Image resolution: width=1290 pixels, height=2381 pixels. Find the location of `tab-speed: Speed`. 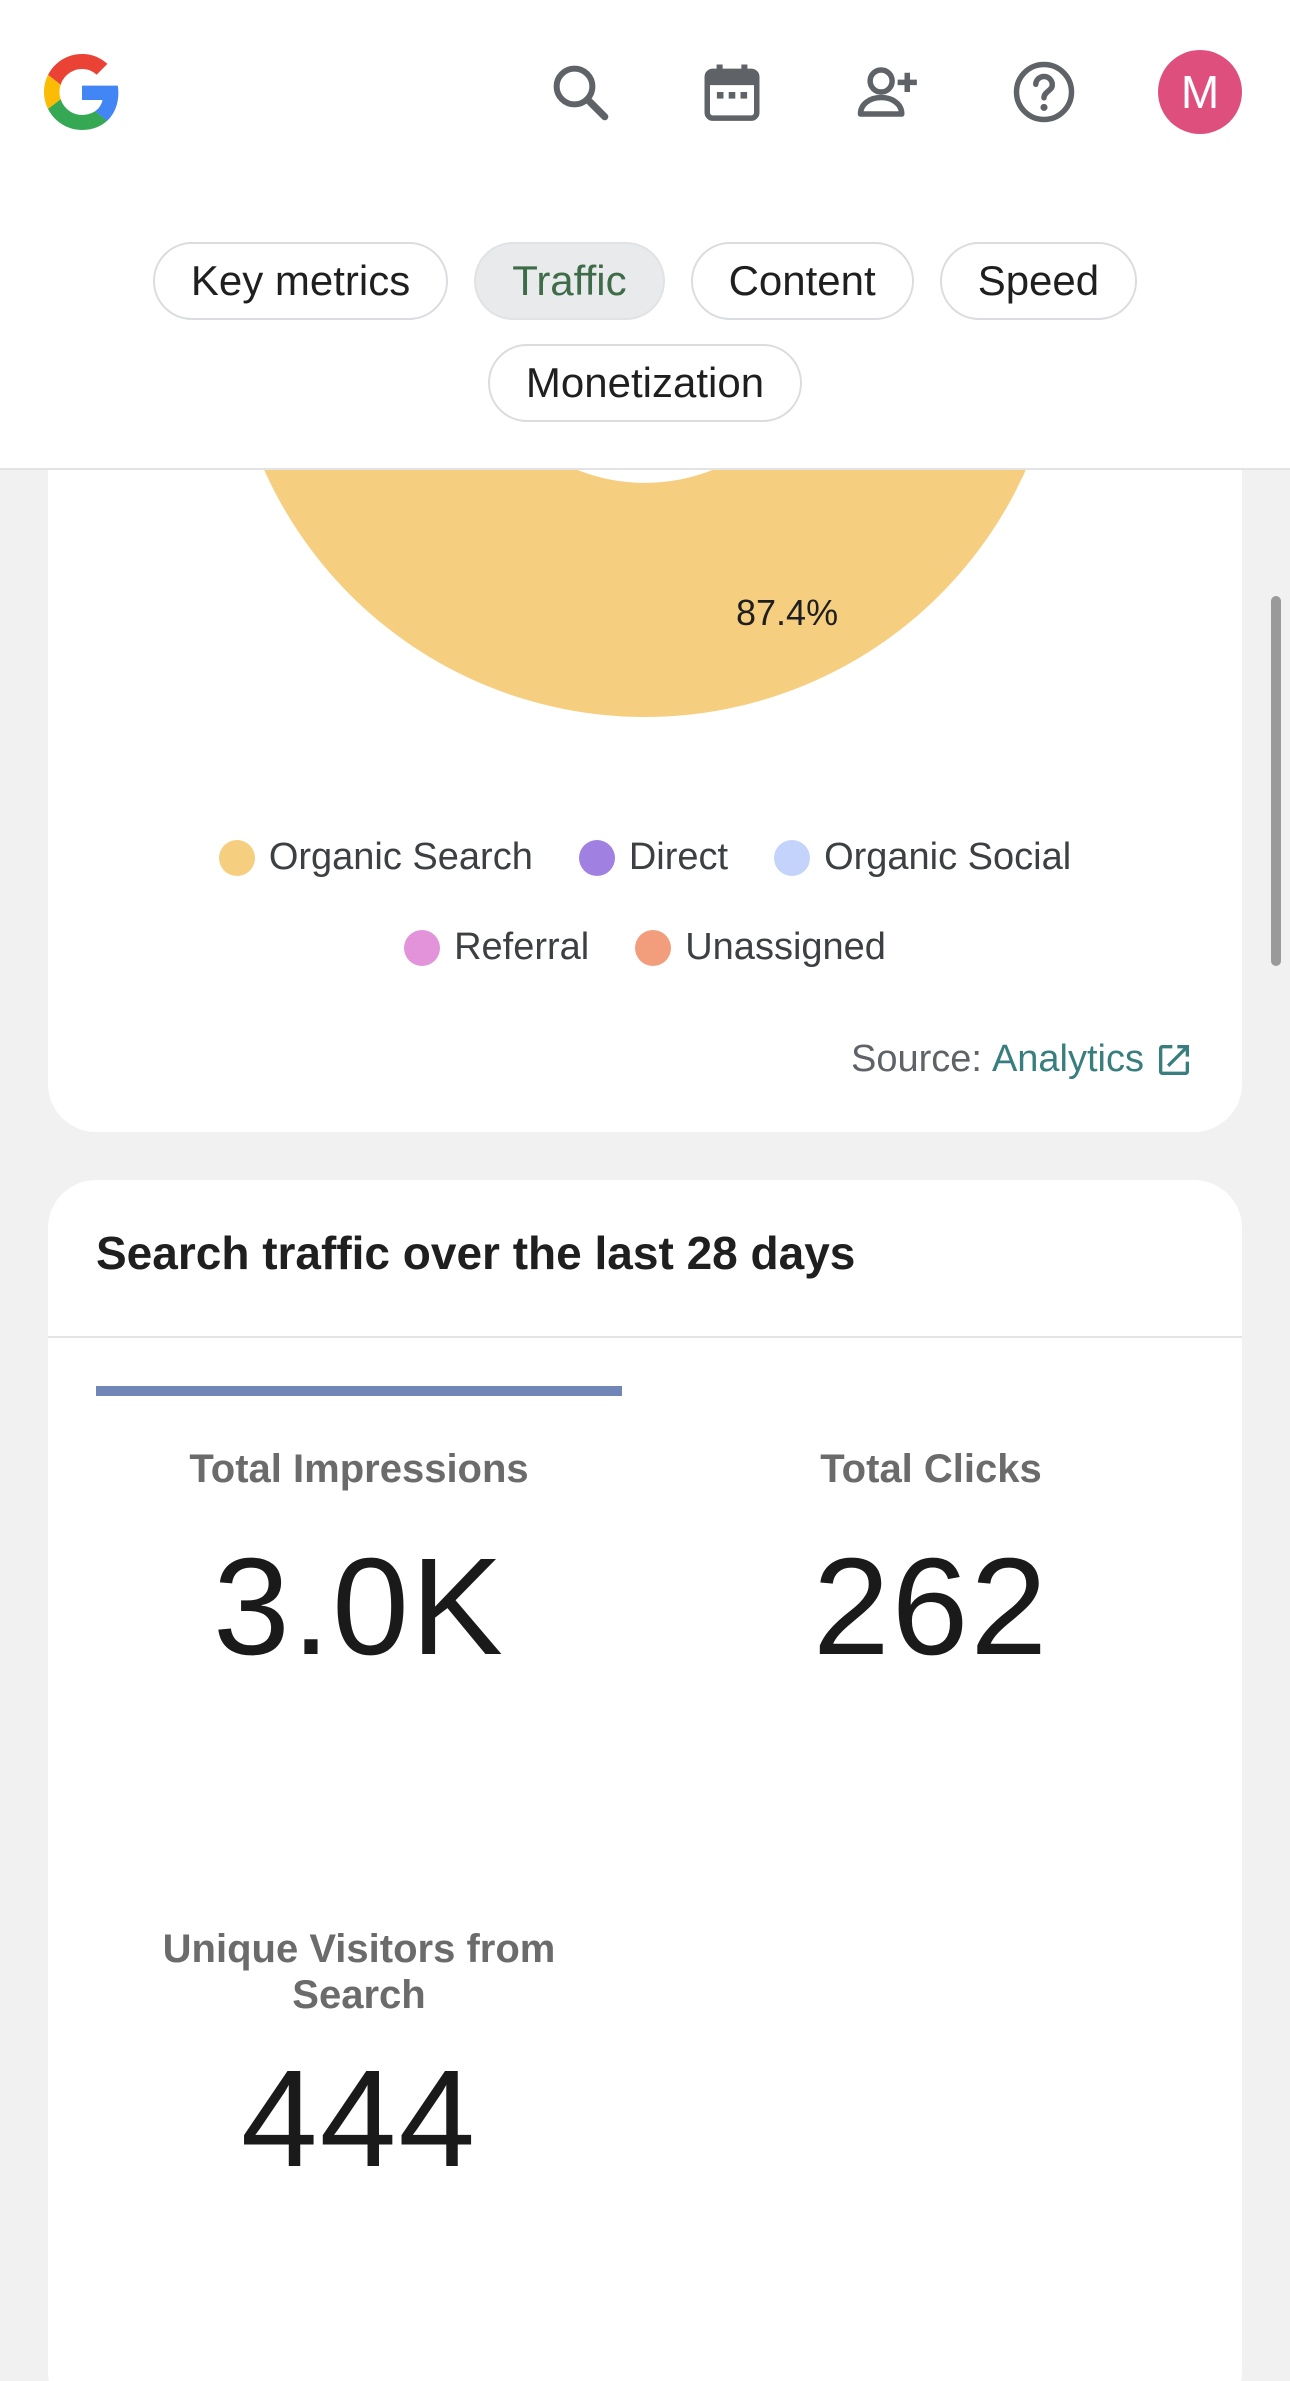

tab-speed: Speed is located at coordinates (1038, 281).